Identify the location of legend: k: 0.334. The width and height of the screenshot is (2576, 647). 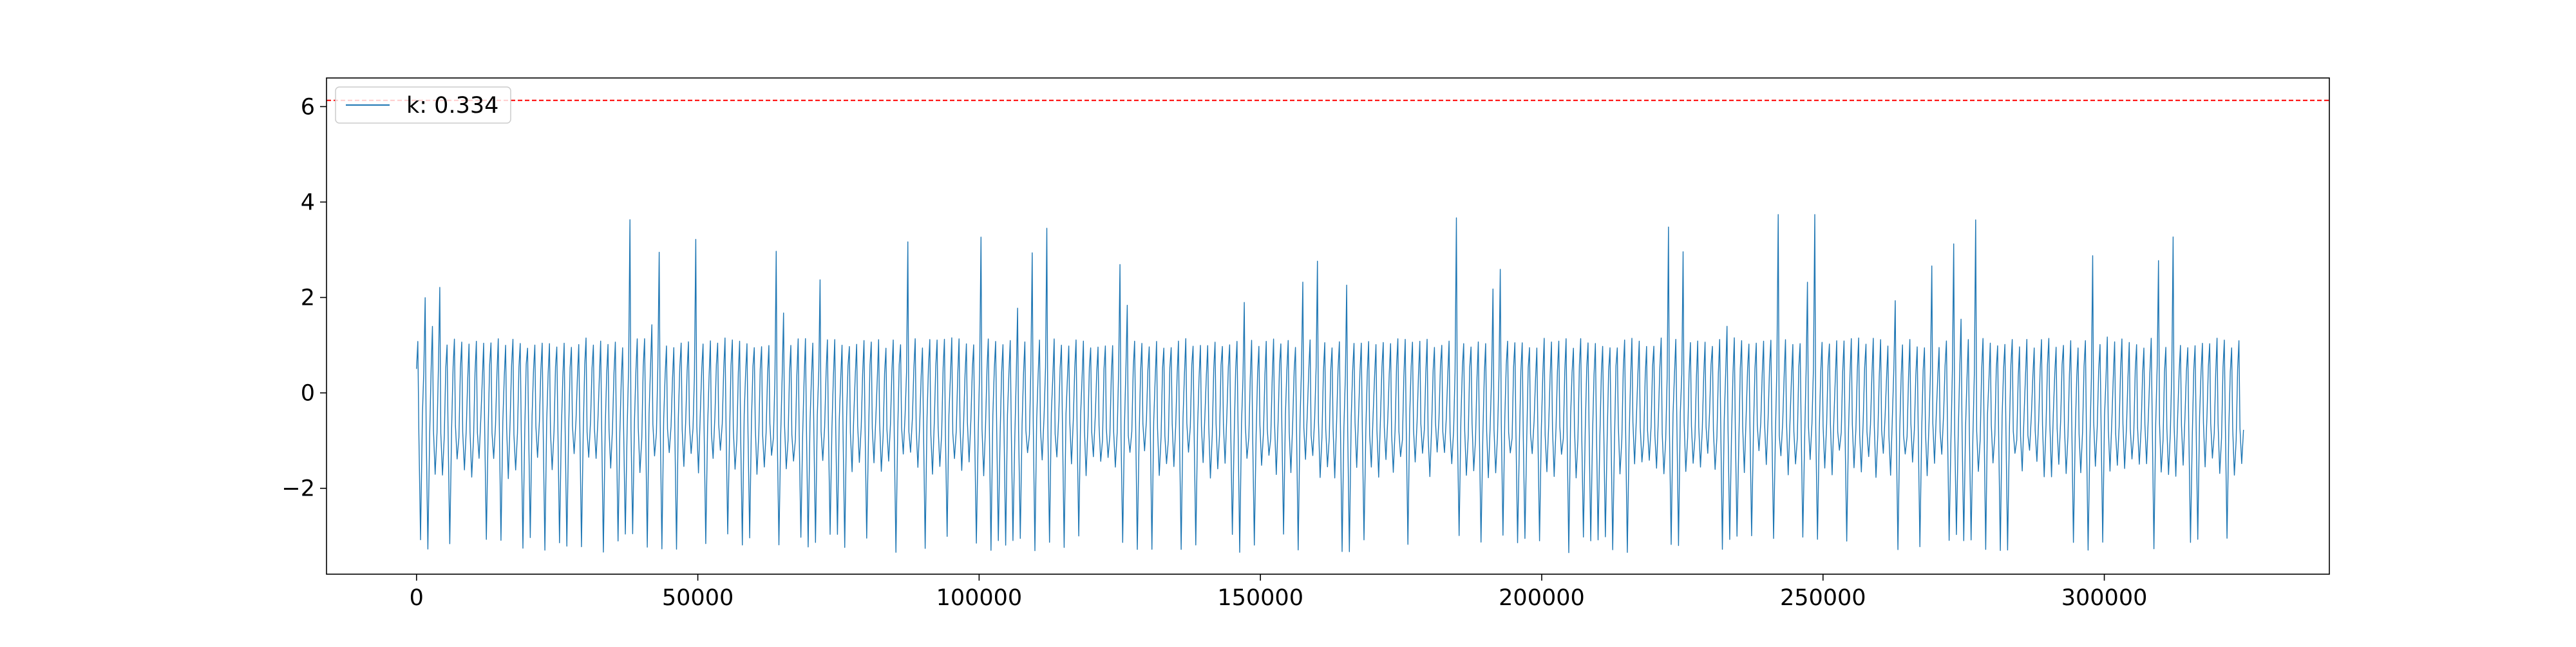
(423, 105).